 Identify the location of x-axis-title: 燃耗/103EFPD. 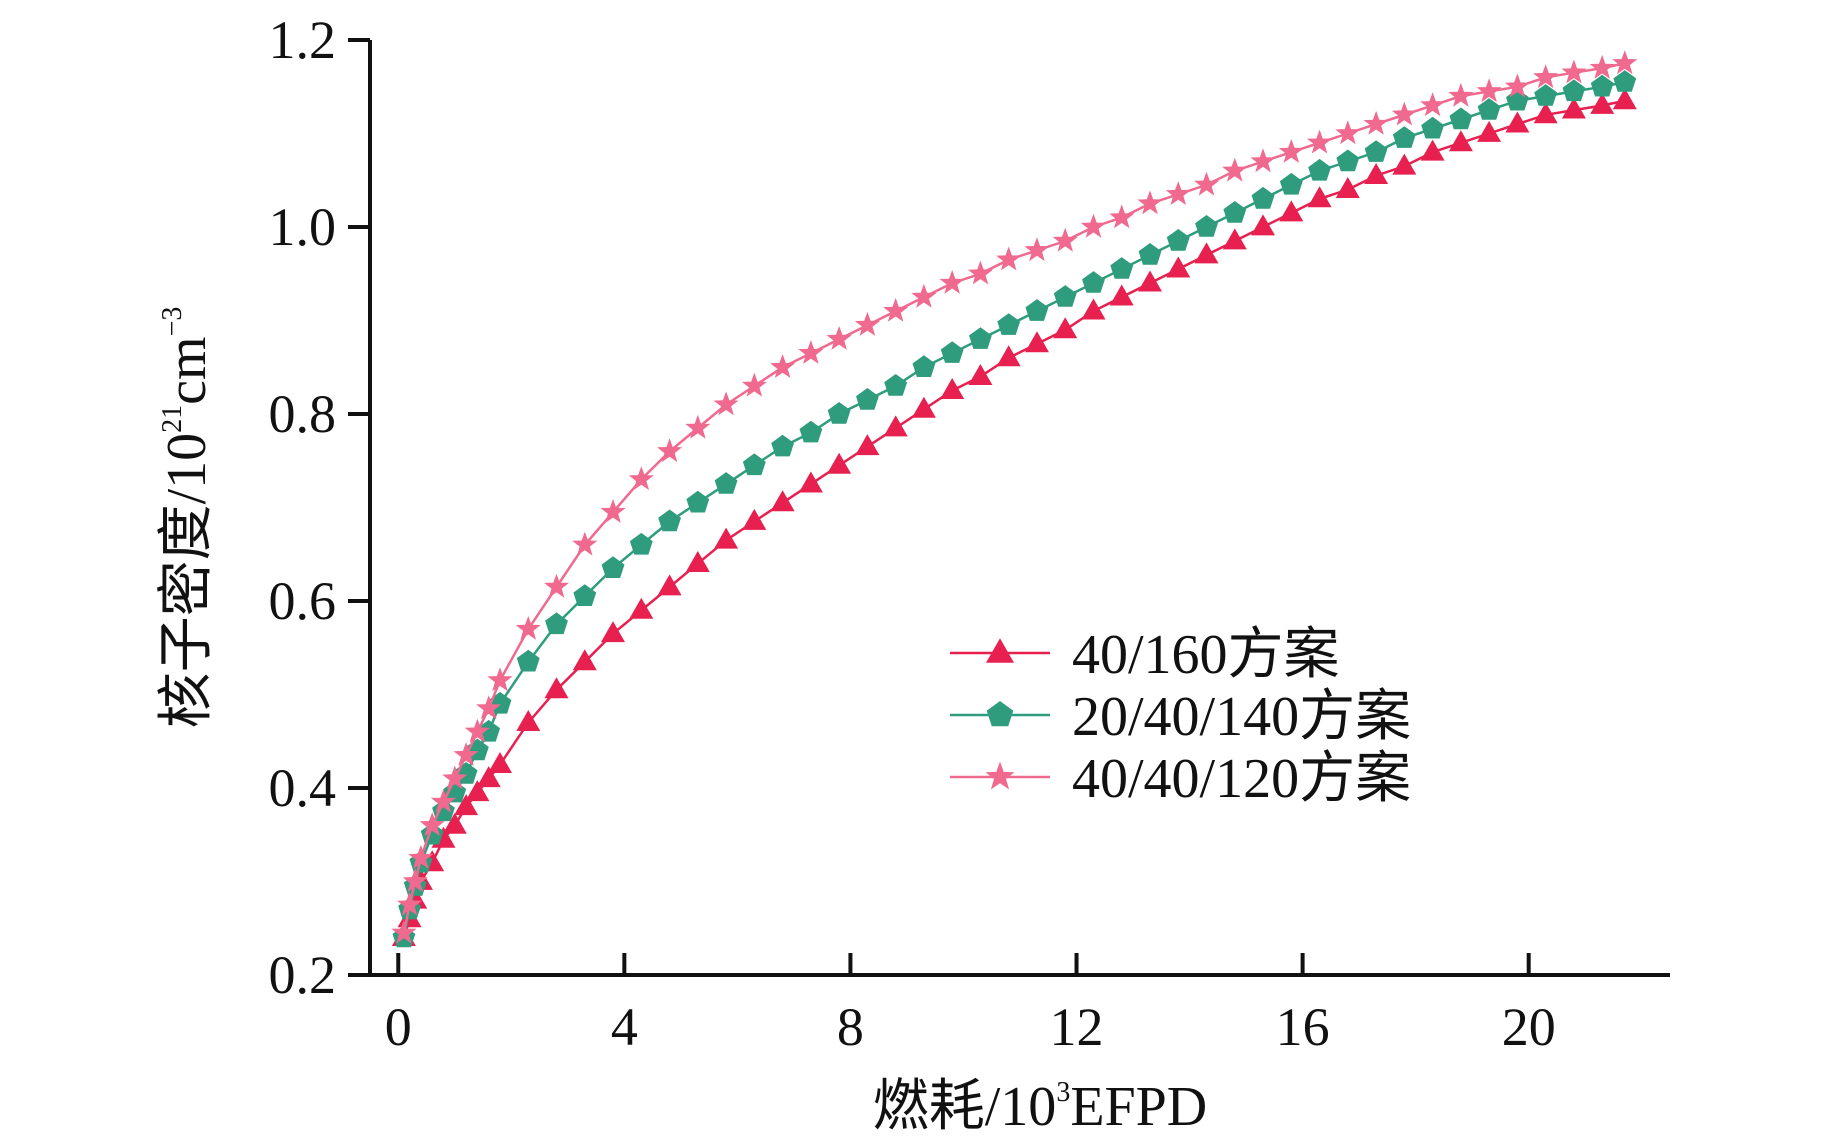
(1040, 1107).